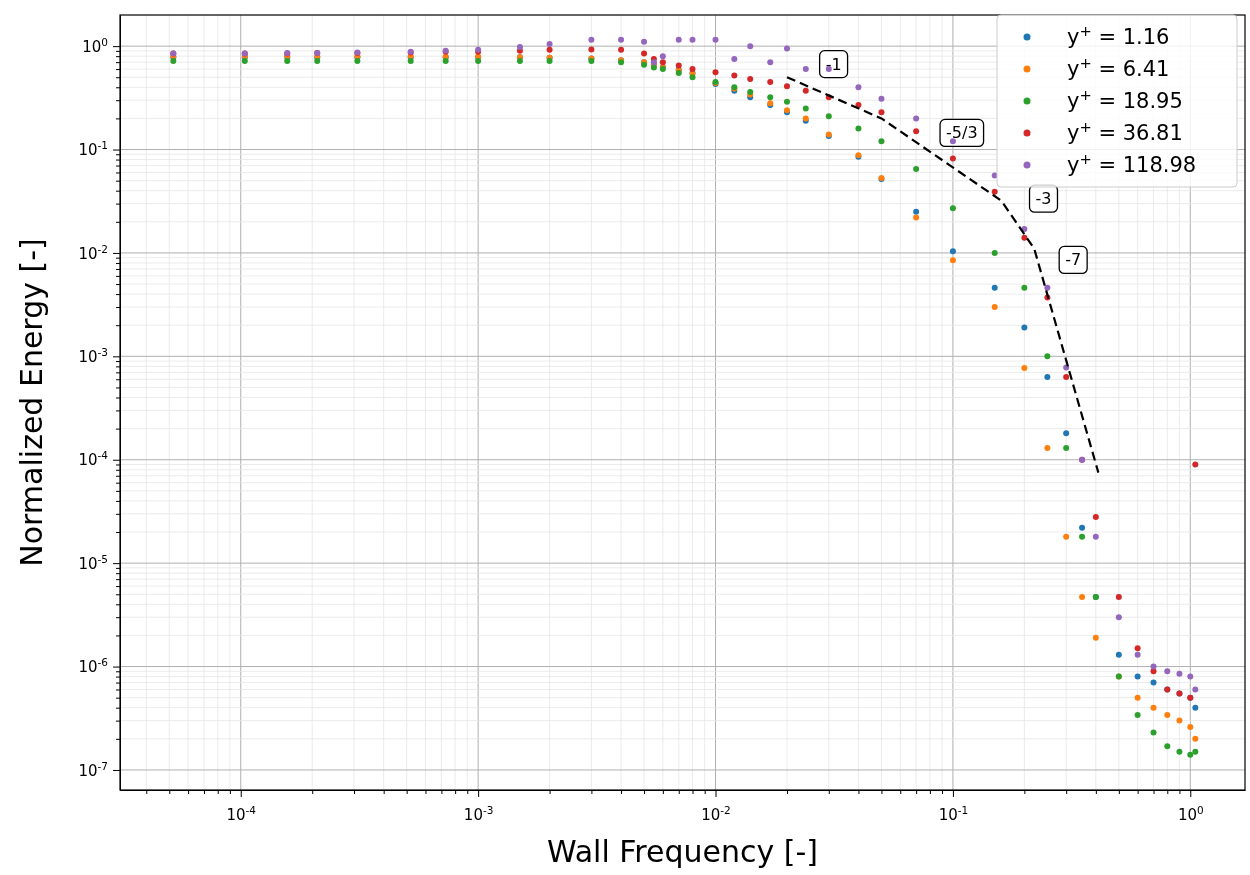 This screenshot has width=1250, height=875. What do you see at coordinates (716, 814) in the screenshot?
I see `x-tick-label: 10$^{-2}$` at bounding box center [716, 814].